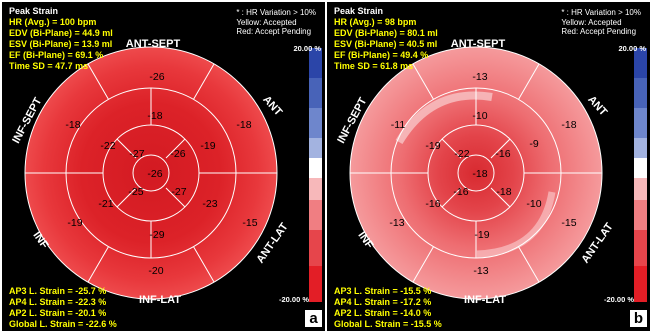 Image resolution: width=650 pixels, height=333 pixels. Describe the element at coordinates (432, 146) in the screenshot. I see `segment-mid-inf-sept: -19` at that location.